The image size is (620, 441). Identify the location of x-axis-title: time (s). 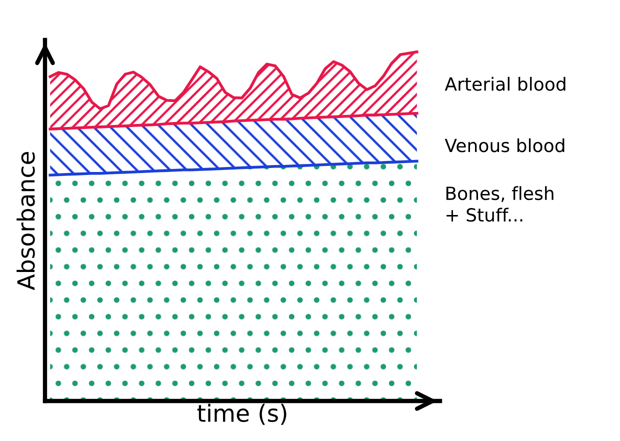
(241, 414).